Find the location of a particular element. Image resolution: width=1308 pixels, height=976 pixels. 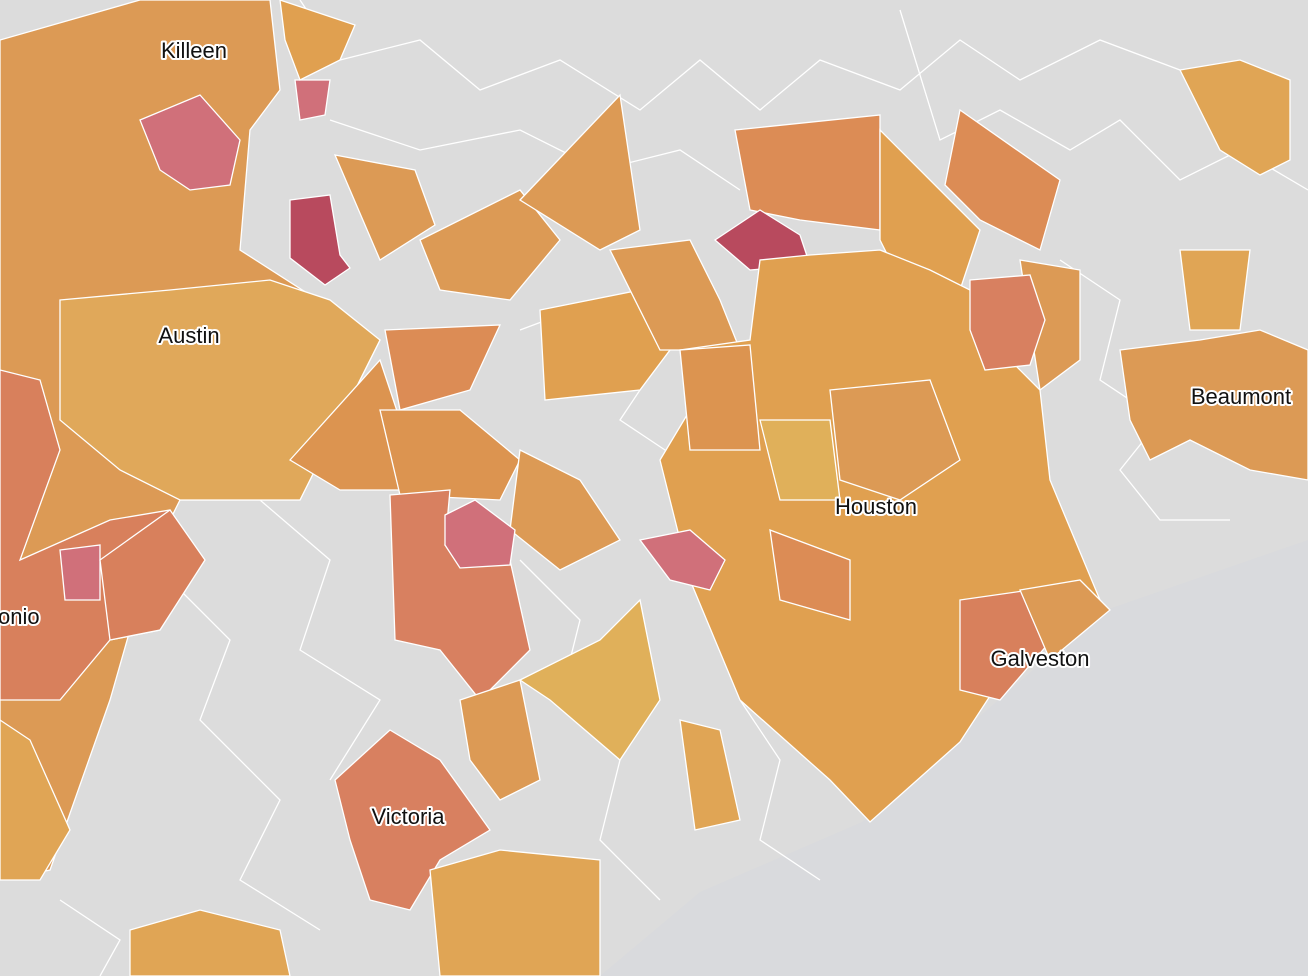

city-label: Killeen is located at coordinates (194, 50).